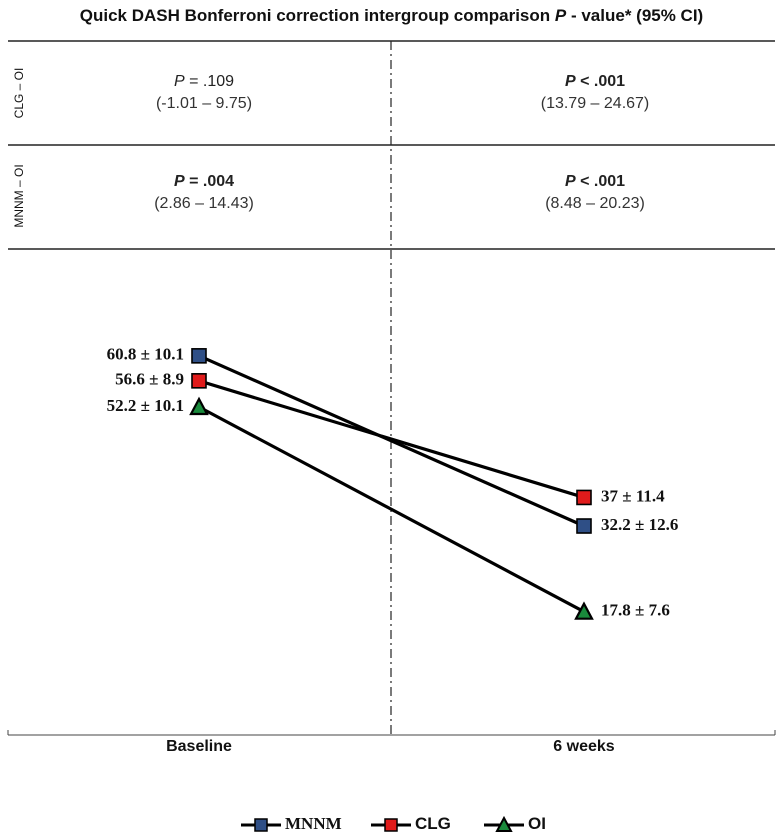  What do you see at coordinates (204, 181) in the screenshot?
I see `p-value: P = .004` at bounding box center [204, 181].